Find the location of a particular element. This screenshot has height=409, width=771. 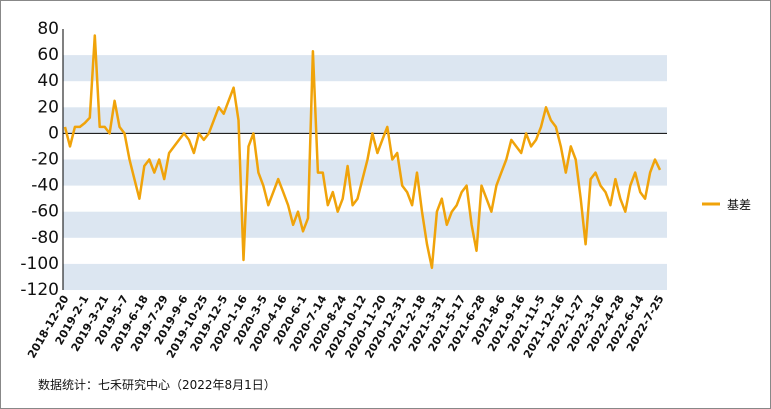

y-tick-label: 80 is located at coordinates (48, 29).